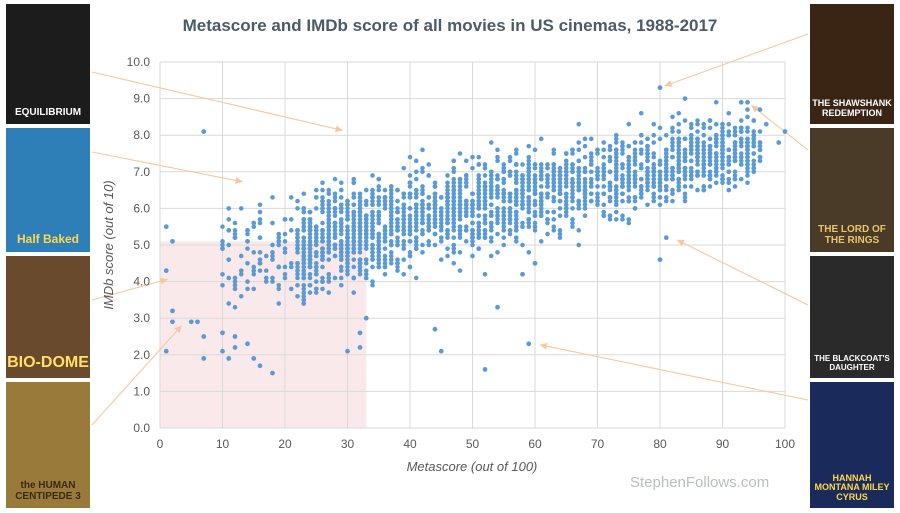  I want to click on x-tick-label: 70, so click(598, 444).